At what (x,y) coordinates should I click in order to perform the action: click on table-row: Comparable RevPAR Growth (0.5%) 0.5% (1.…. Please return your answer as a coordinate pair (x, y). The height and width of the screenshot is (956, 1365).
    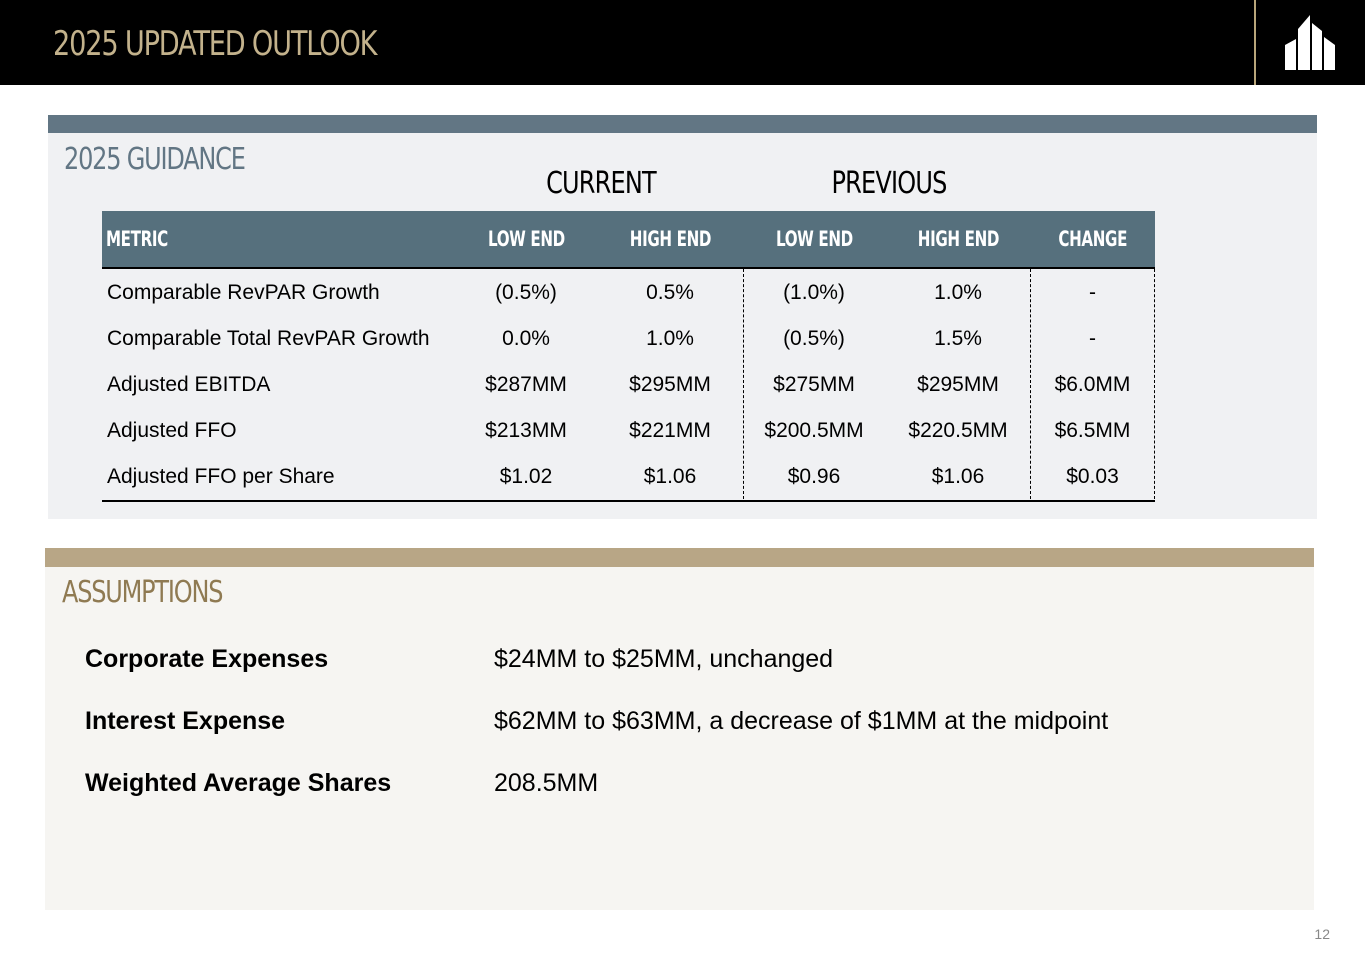
    Looking at the image, I should click on (628, 293).